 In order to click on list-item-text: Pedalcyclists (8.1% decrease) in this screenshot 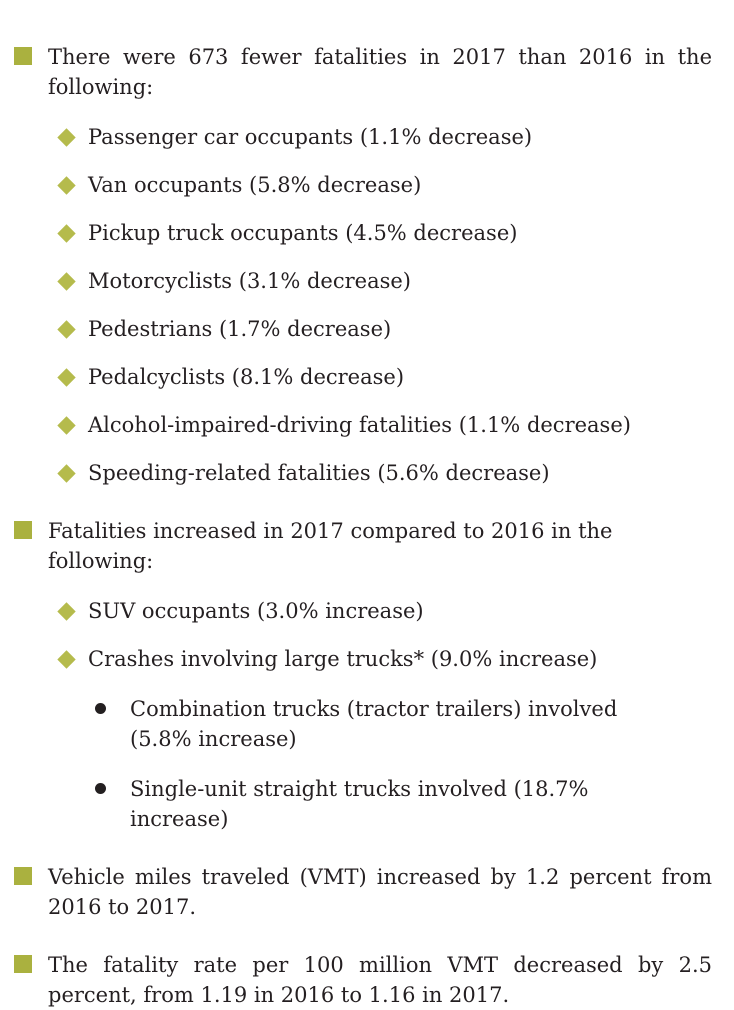, I will do `click(246, 377)`.